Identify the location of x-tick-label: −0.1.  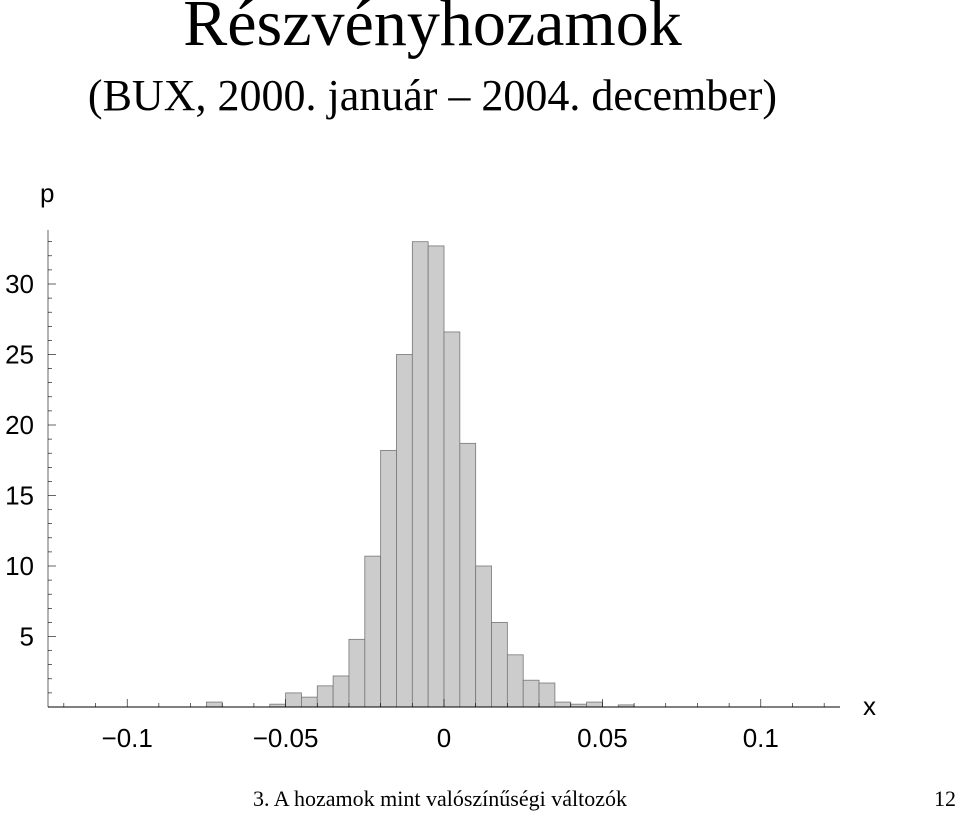
(127, 738).